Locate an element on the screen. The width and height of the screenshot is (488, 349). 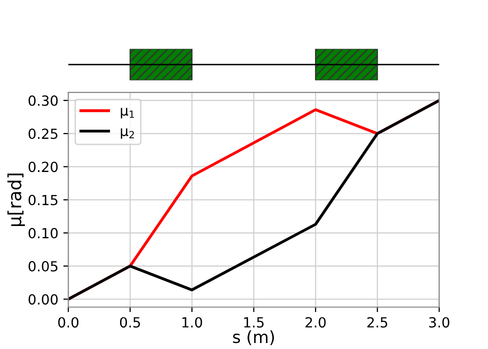
y-tick-label: 0.05 is located at coordinates (43, 266).